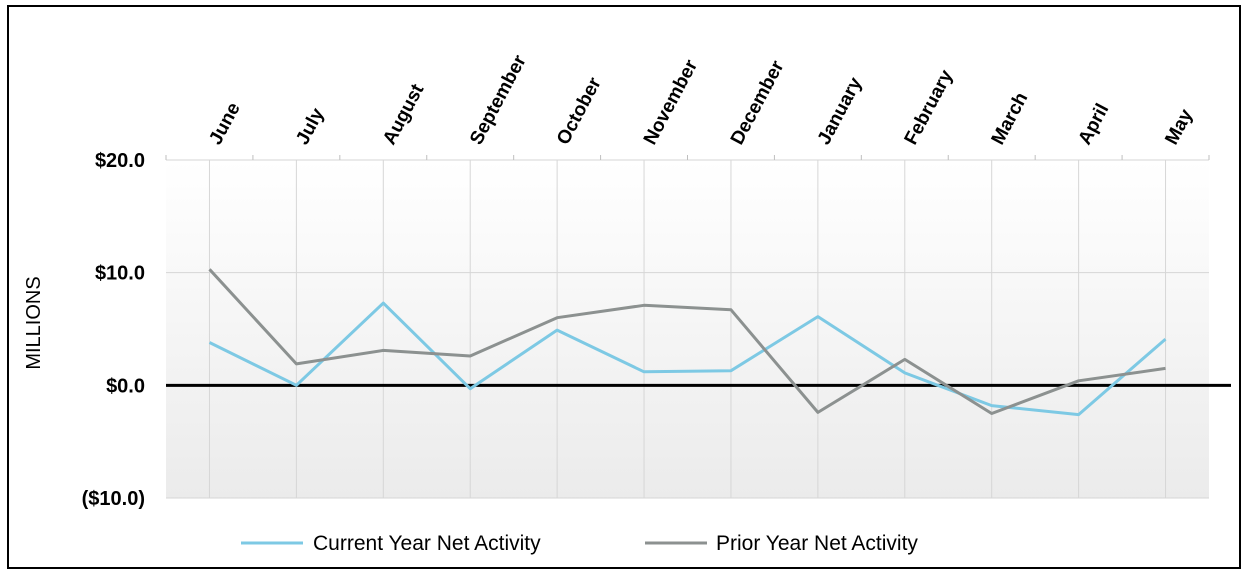  Describe the element at coordinates (125, 386) in the screenshot. I see `y-tick-label: $0.0` at that location.